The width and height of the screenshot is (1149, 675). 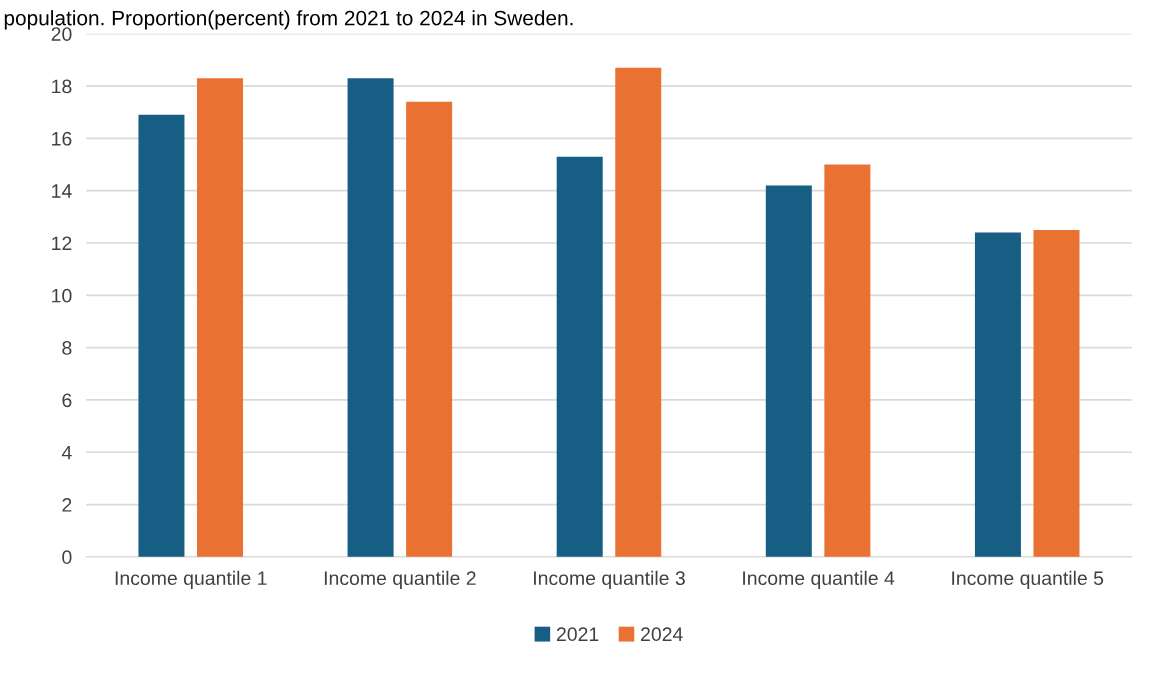 What do you see at coordinates (1028, 579) in the screenshot?
I see `x-tick-label: Income quantile 5` at bounding box center [1028, 579].